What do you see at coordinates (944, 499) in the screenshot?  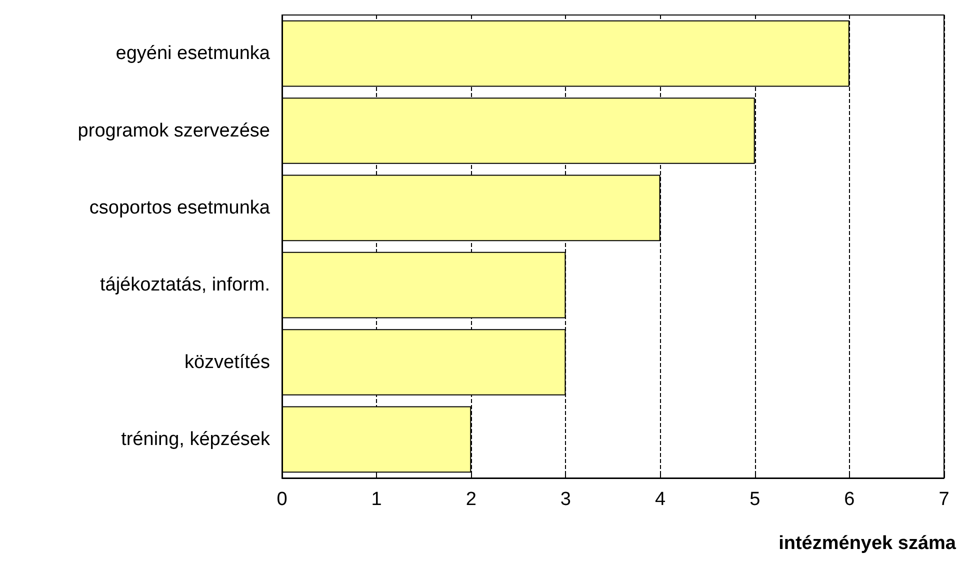 I see `x-tick-label: 7` at bounding box center [944, 499].